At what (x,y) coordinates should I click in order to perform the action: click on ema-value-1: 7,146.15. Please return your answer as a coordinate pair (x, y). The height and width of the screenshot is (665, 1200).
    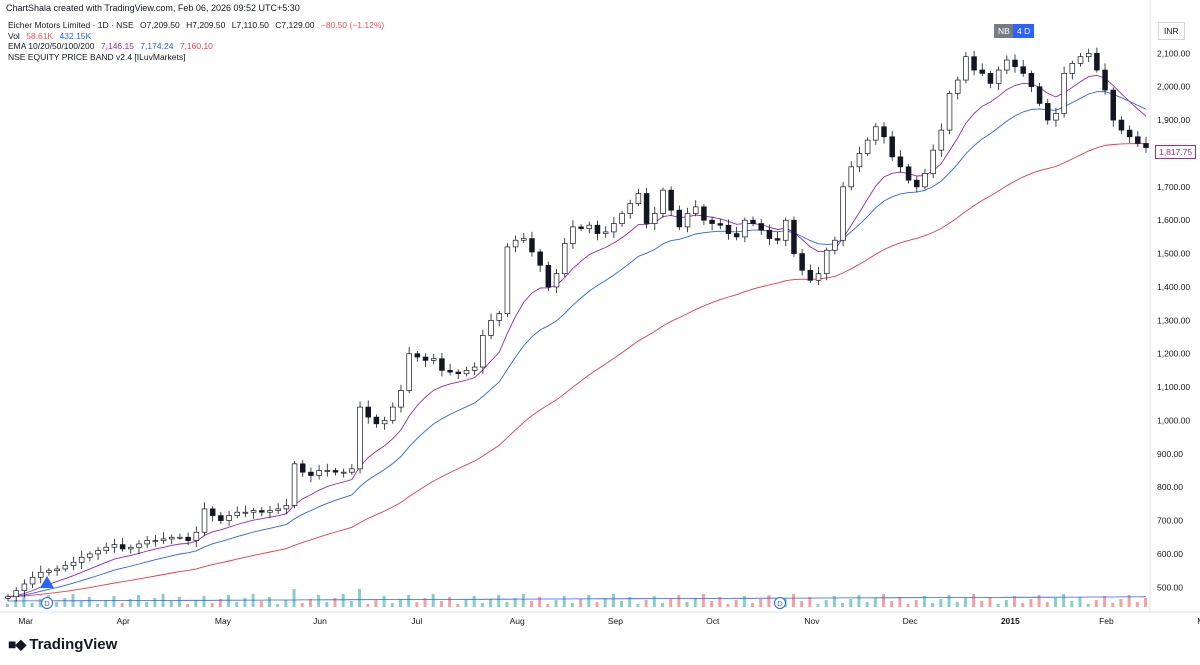
    Looking at the image, I should click on (117, 46).